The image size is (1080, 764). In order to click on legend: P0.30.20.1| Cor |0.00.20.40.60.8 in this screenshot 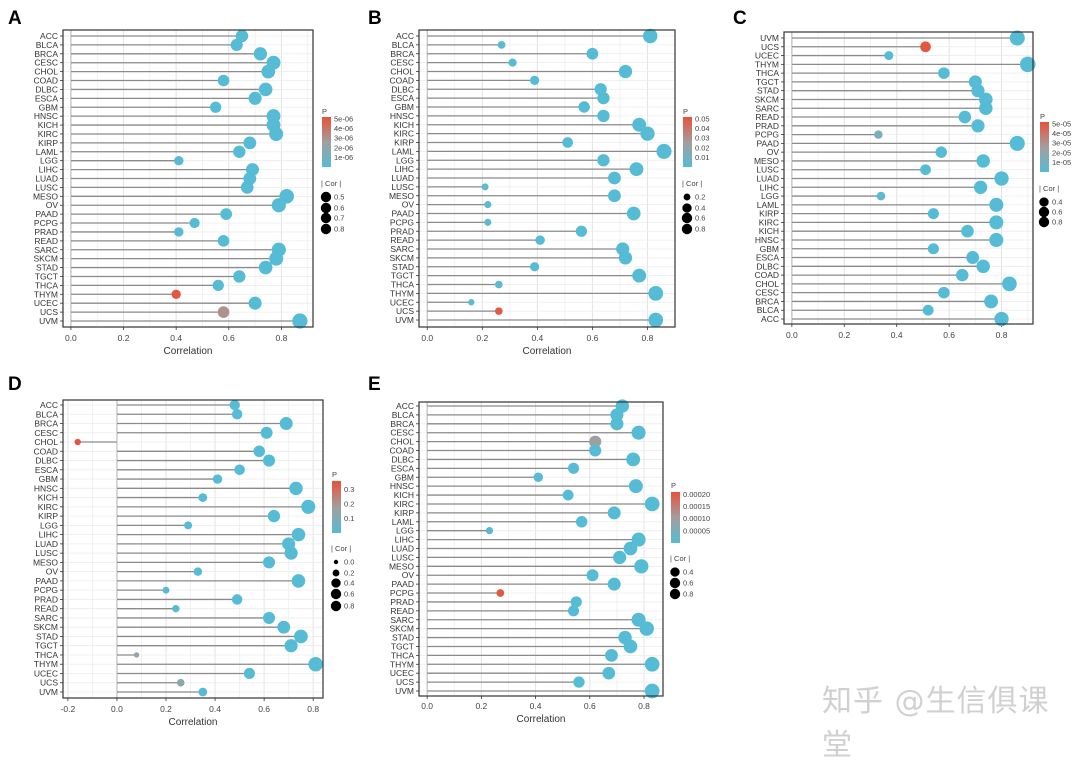, I will do `click(342, 541)`.